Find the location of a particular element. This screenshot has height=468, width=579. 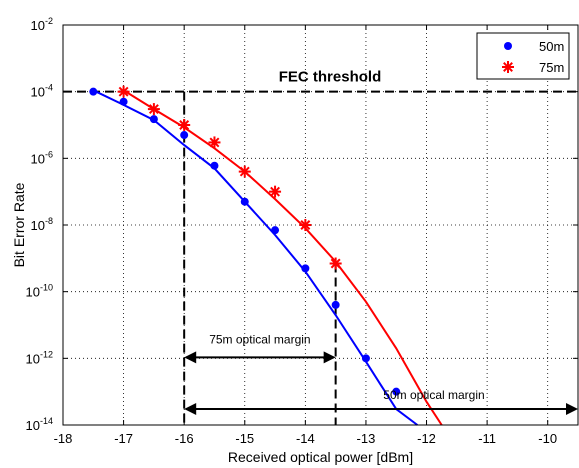

legend-marker-50m is located at coordinates (508, 46).